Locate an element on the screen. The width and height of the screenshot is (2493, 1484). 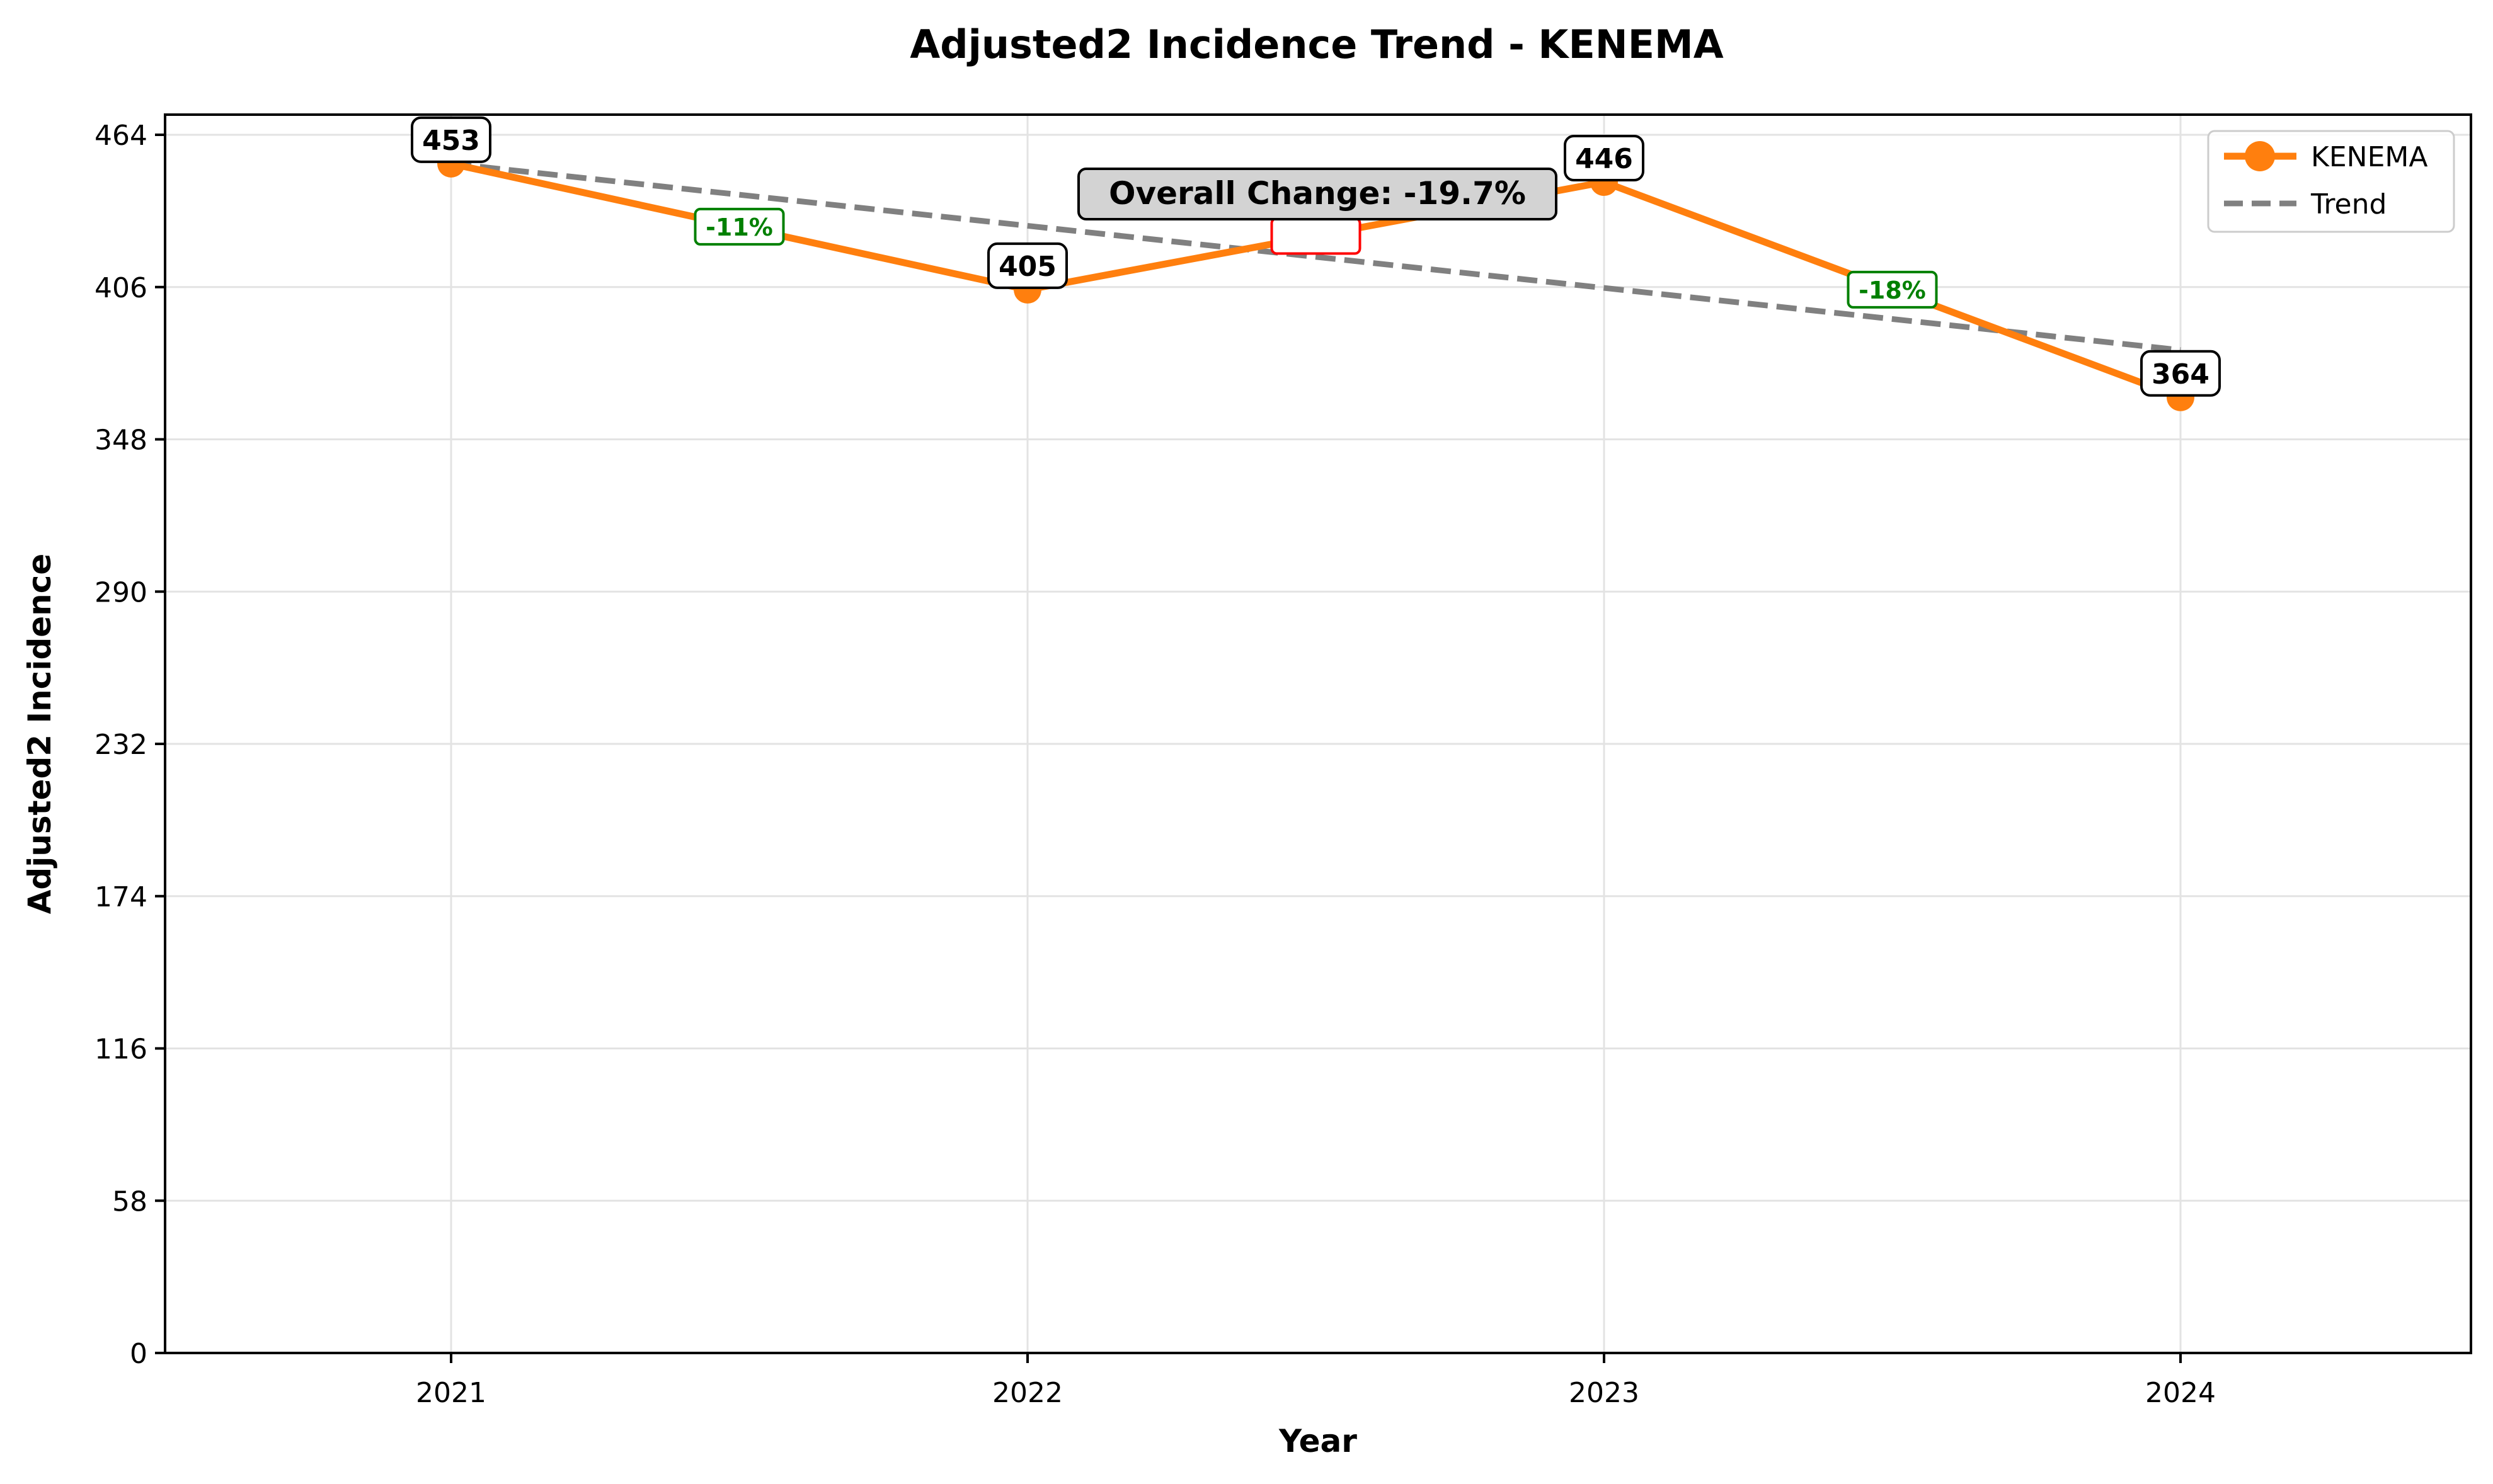
overall-change-background is located at coordinates (1317, 194).